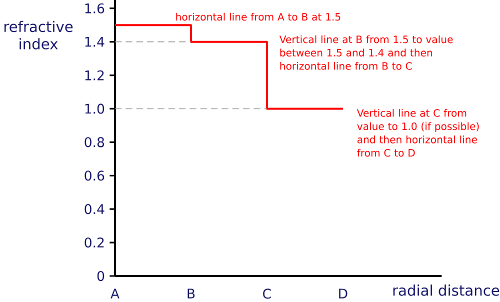 This screenshot has width=500, height=302. I want to click on annotation: Vertical line at B from 1.5 to value between 1.5 and 1.4 and then horizontal line from B to C, so click(366, 52).